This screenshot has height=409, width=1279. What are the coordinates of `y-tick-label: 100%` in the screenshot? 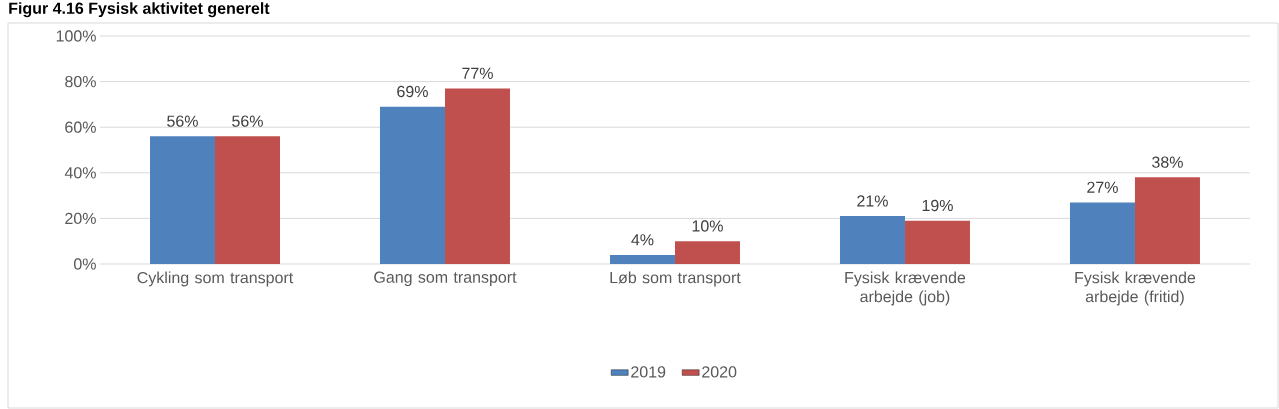 It's located at (76, 36).